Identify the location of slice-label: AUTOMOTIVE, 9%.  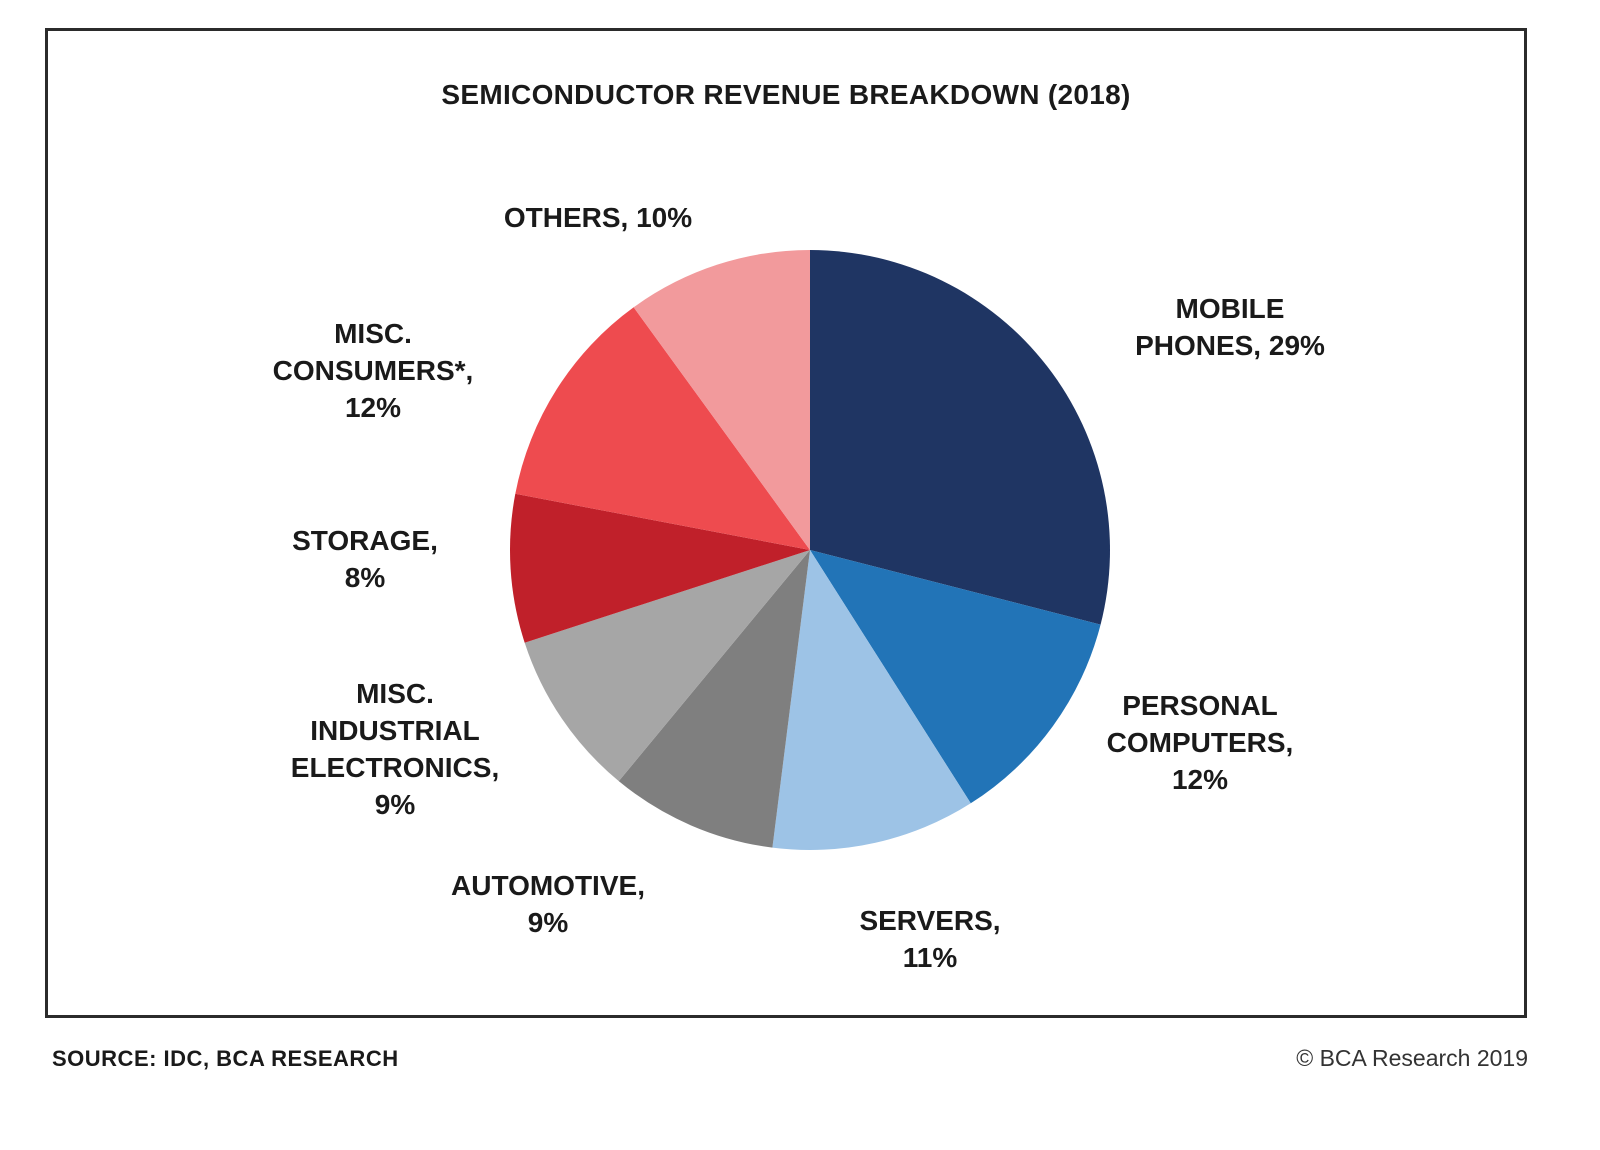
(548, 904).